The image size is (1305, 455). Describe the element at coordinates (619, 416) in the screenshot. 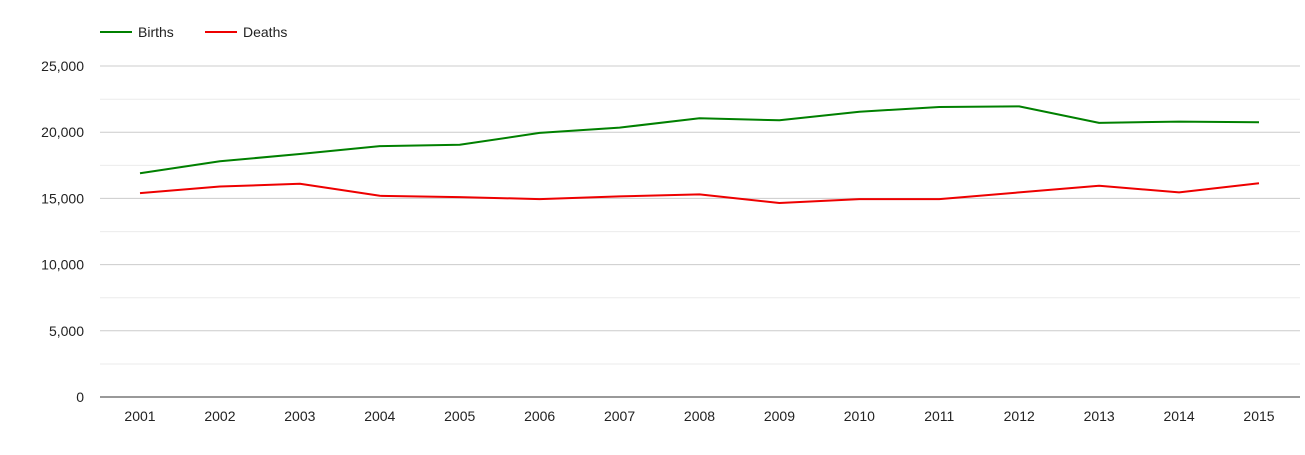

I see `x-tick-label: 2007` at that location.